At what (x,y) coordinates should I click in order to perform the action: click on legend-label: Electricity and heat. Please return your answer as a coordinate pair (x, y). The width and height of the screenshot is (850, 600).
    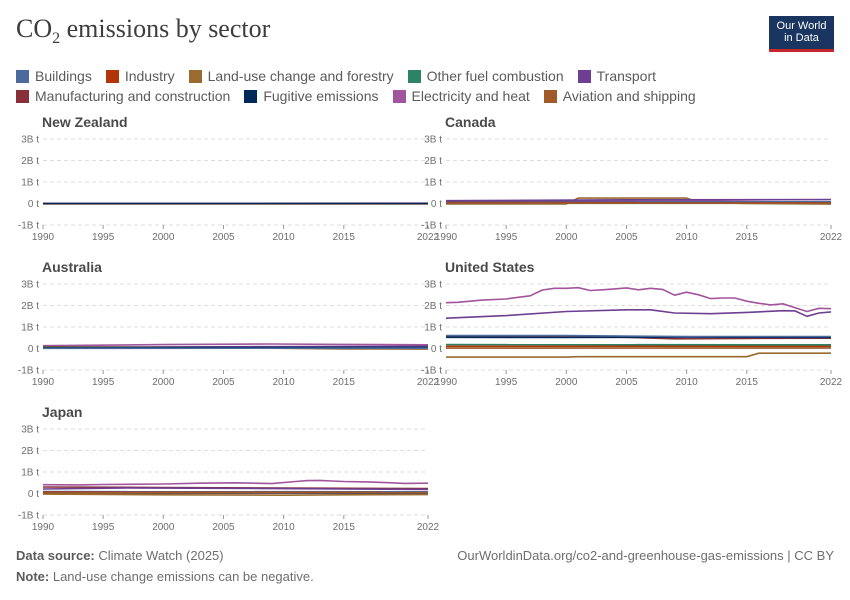
    Looking at the image, I should click on (470, 96).